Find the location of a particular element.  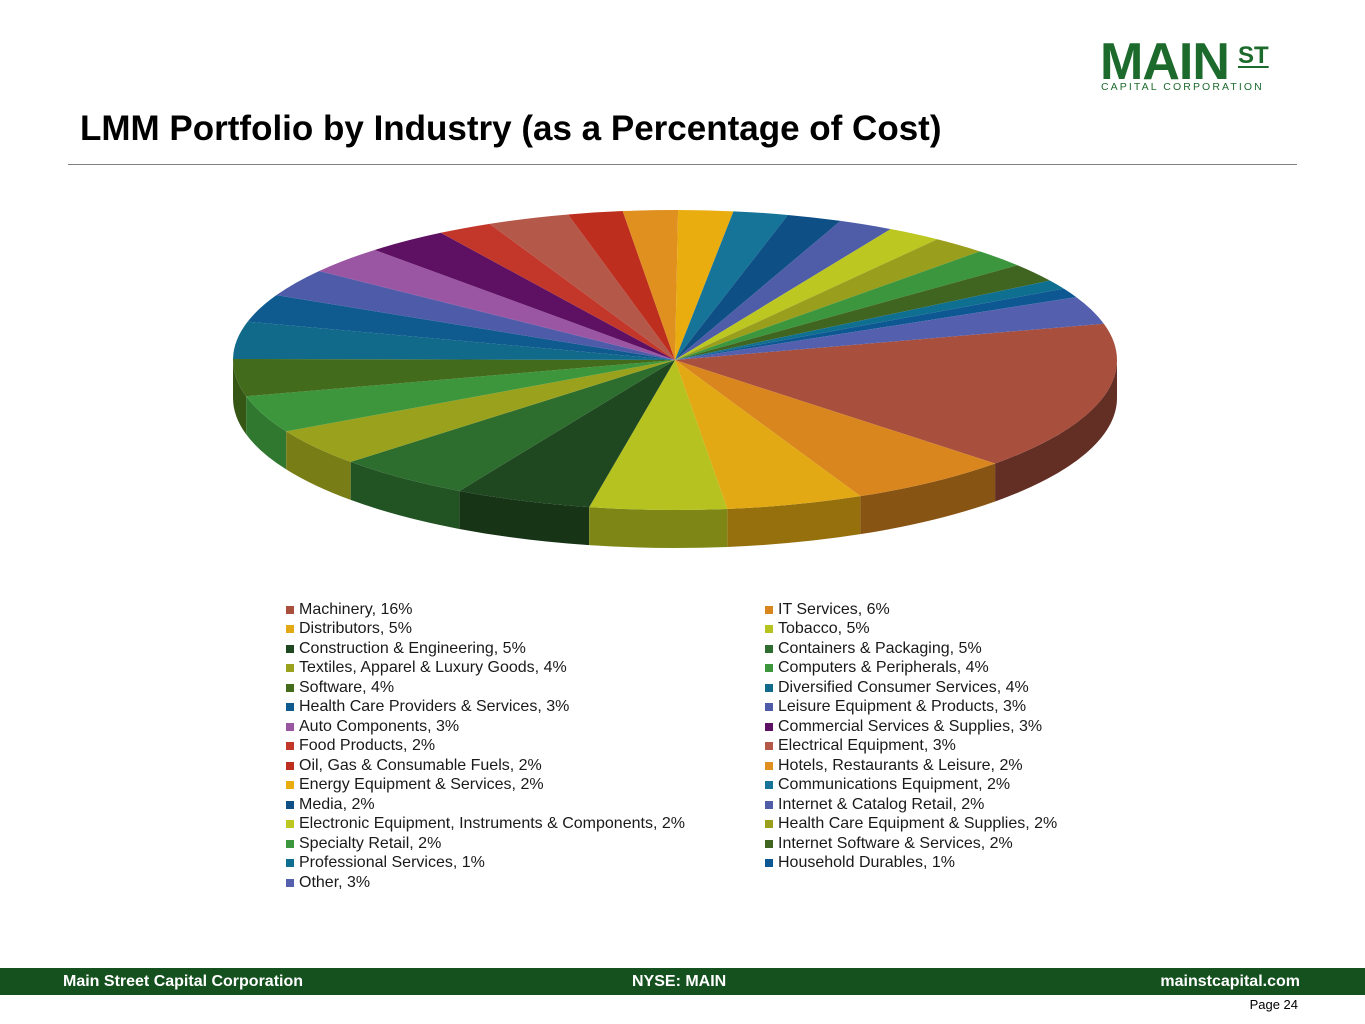

legend-item: Electrical Equipment, 3% is located at coordinates (911, 747).